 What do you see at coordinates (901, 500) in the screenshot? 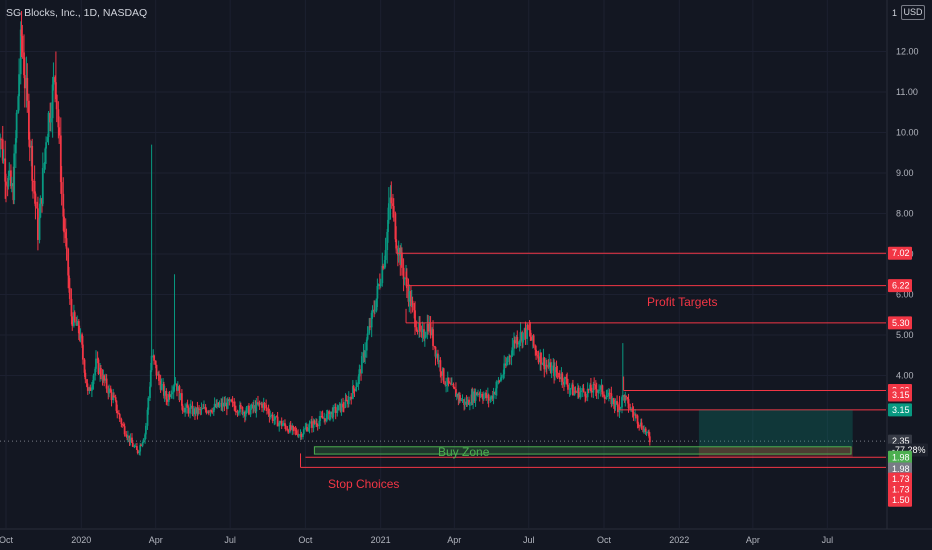
I see `stop-label-4: 1.50` at bounding box center [901, 500].